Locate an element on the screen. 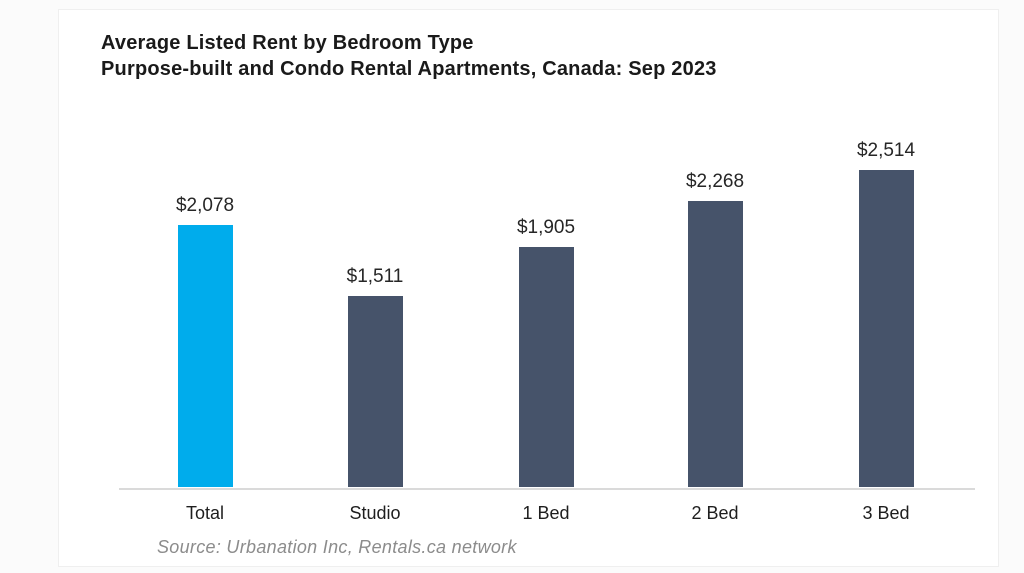 This screenshot has width=1024, height=573. bar-total is located at coordinates (205, 356).